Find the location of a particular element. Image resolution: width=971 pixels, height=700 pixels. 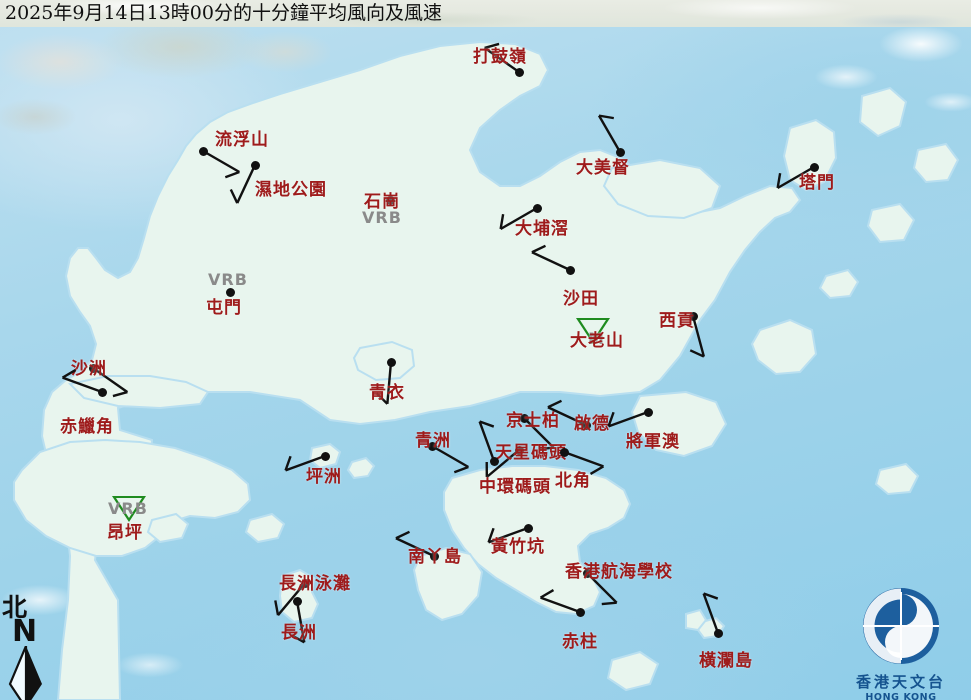

station-name-label: 濕地公園 is located at coordinates (291, 190).